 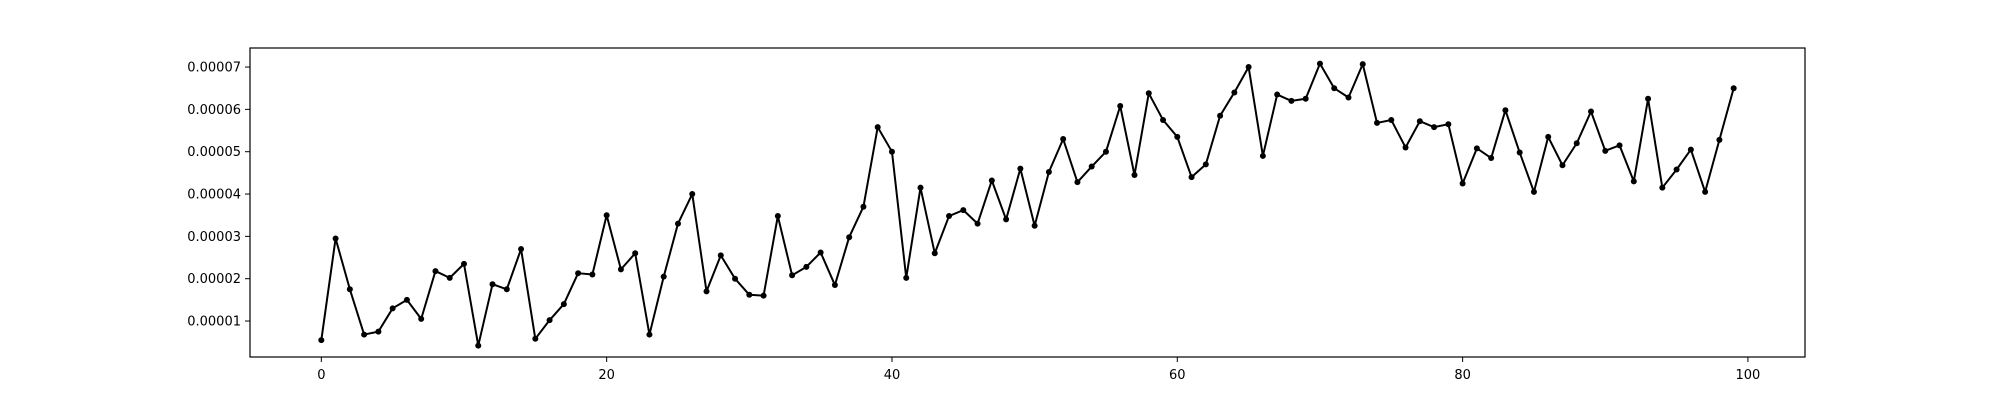 What do you see at coordinates (1748, 375) in the screenshot?
I see `x-tick-label: 100` at bounding box center [1748, 375].